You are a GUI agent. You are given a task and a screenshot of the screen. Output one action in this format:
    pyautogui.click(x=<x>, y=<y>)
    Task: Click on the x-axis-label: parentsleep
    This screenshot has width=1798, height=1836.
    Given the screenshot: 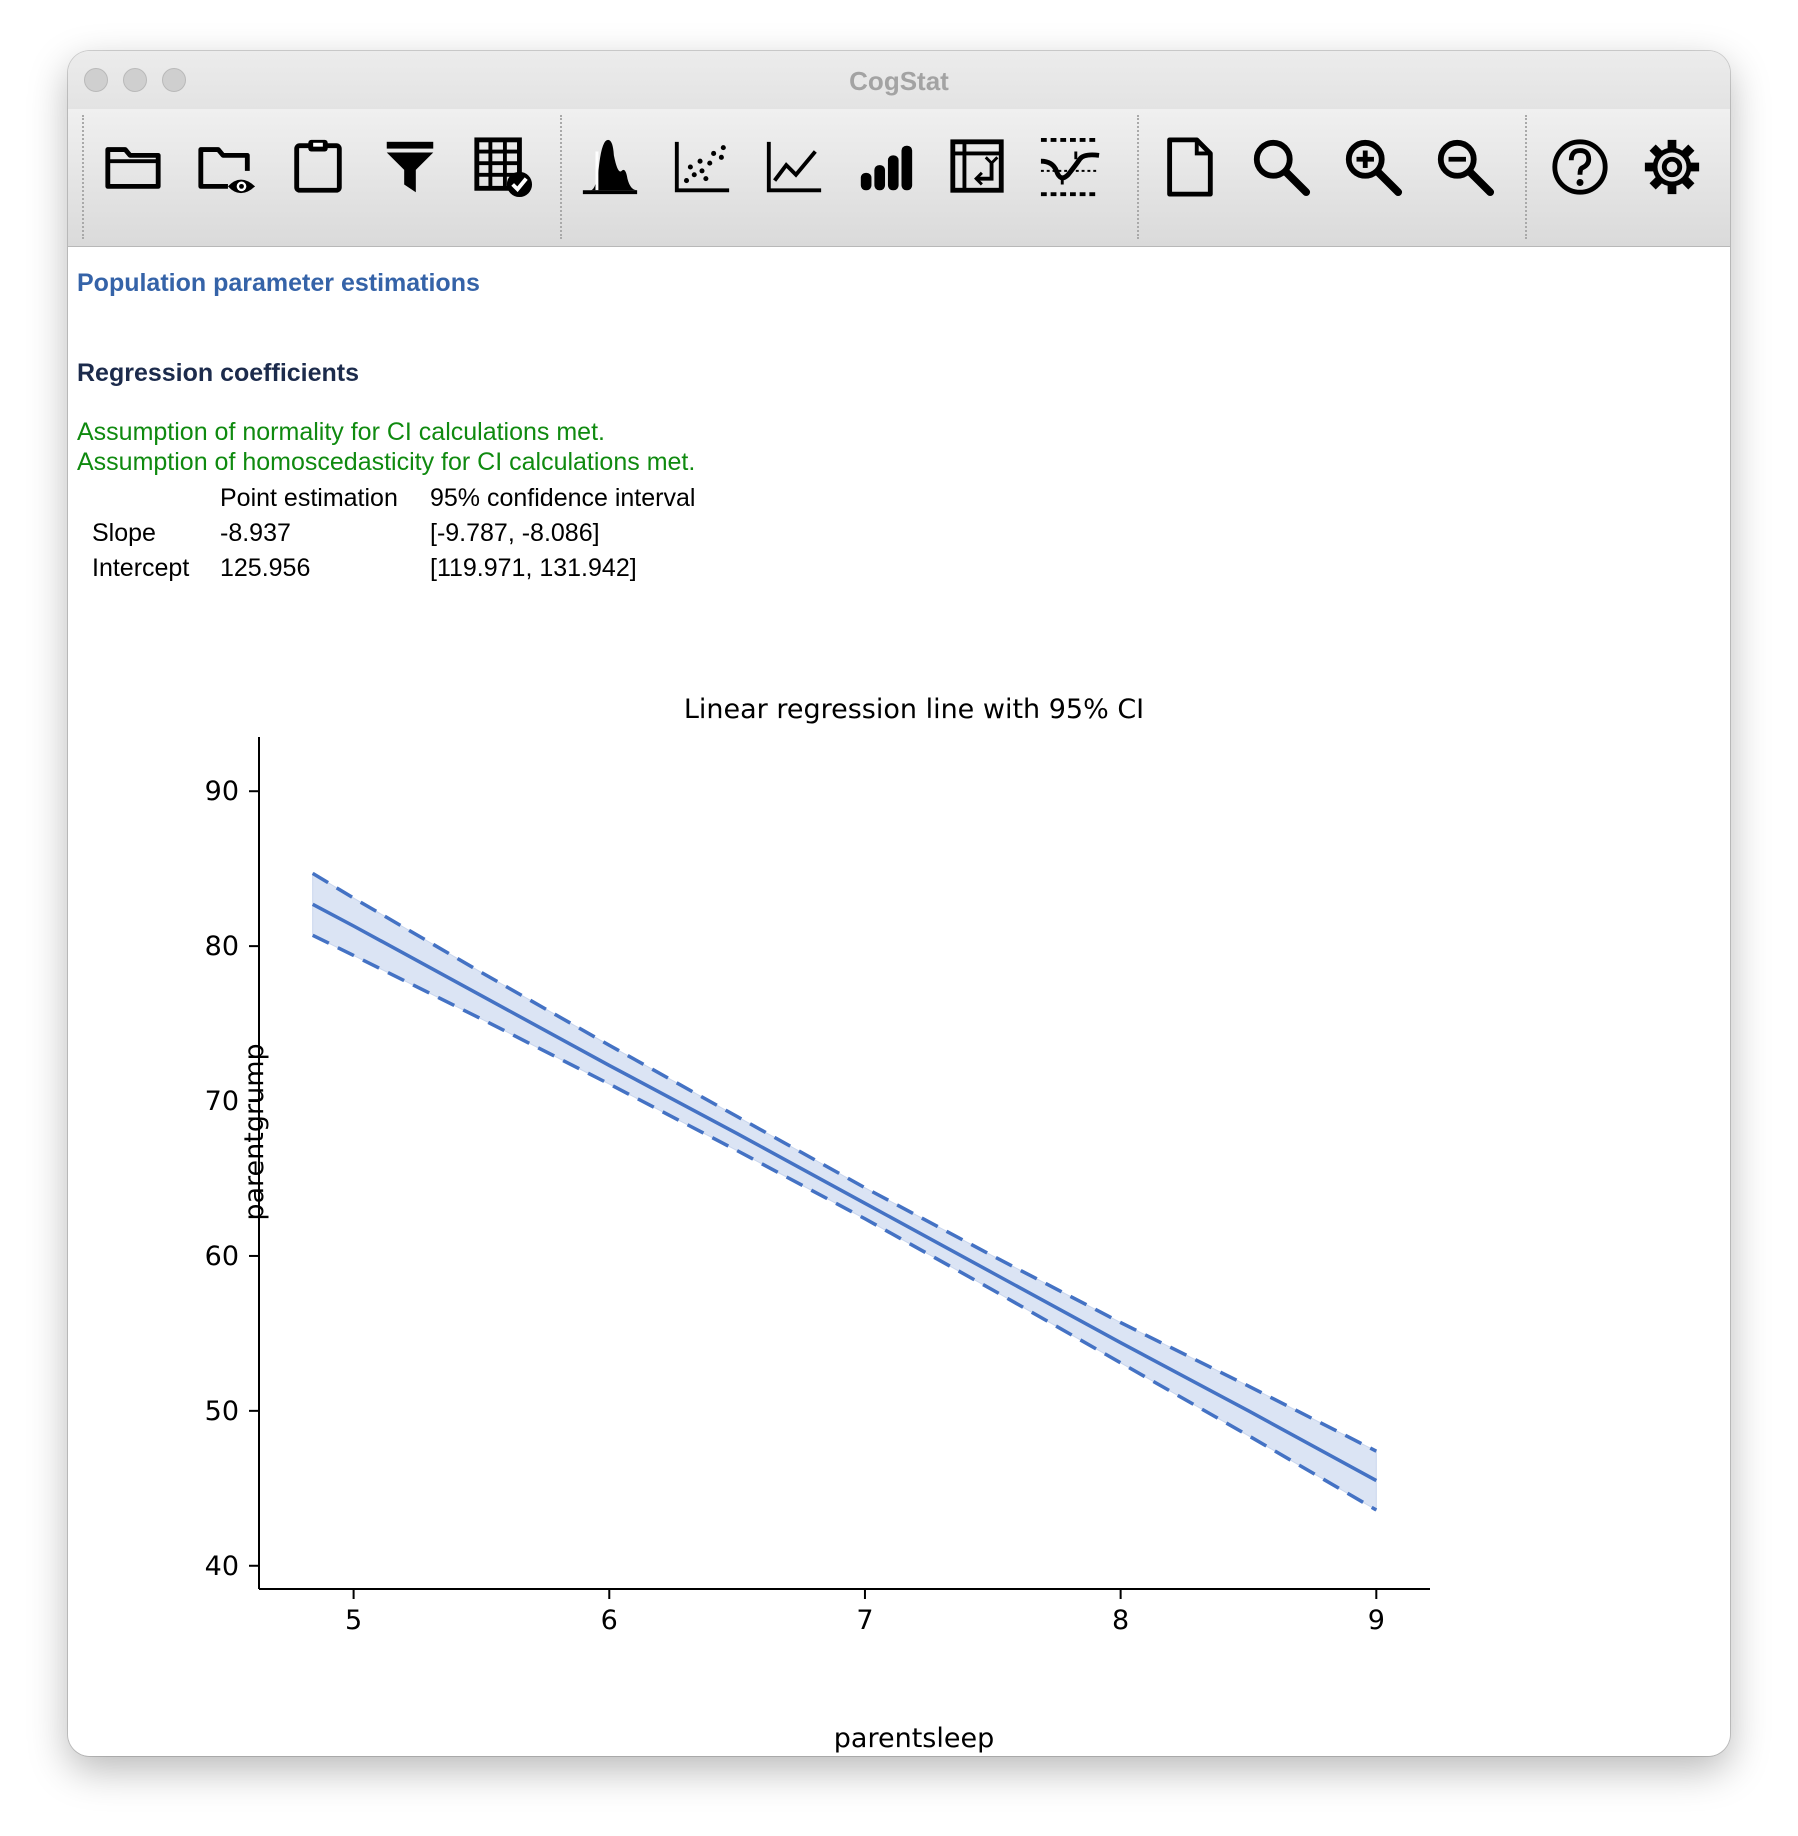 What is the action you would take?
    pyautogui.click(x=914, y=1738)
    